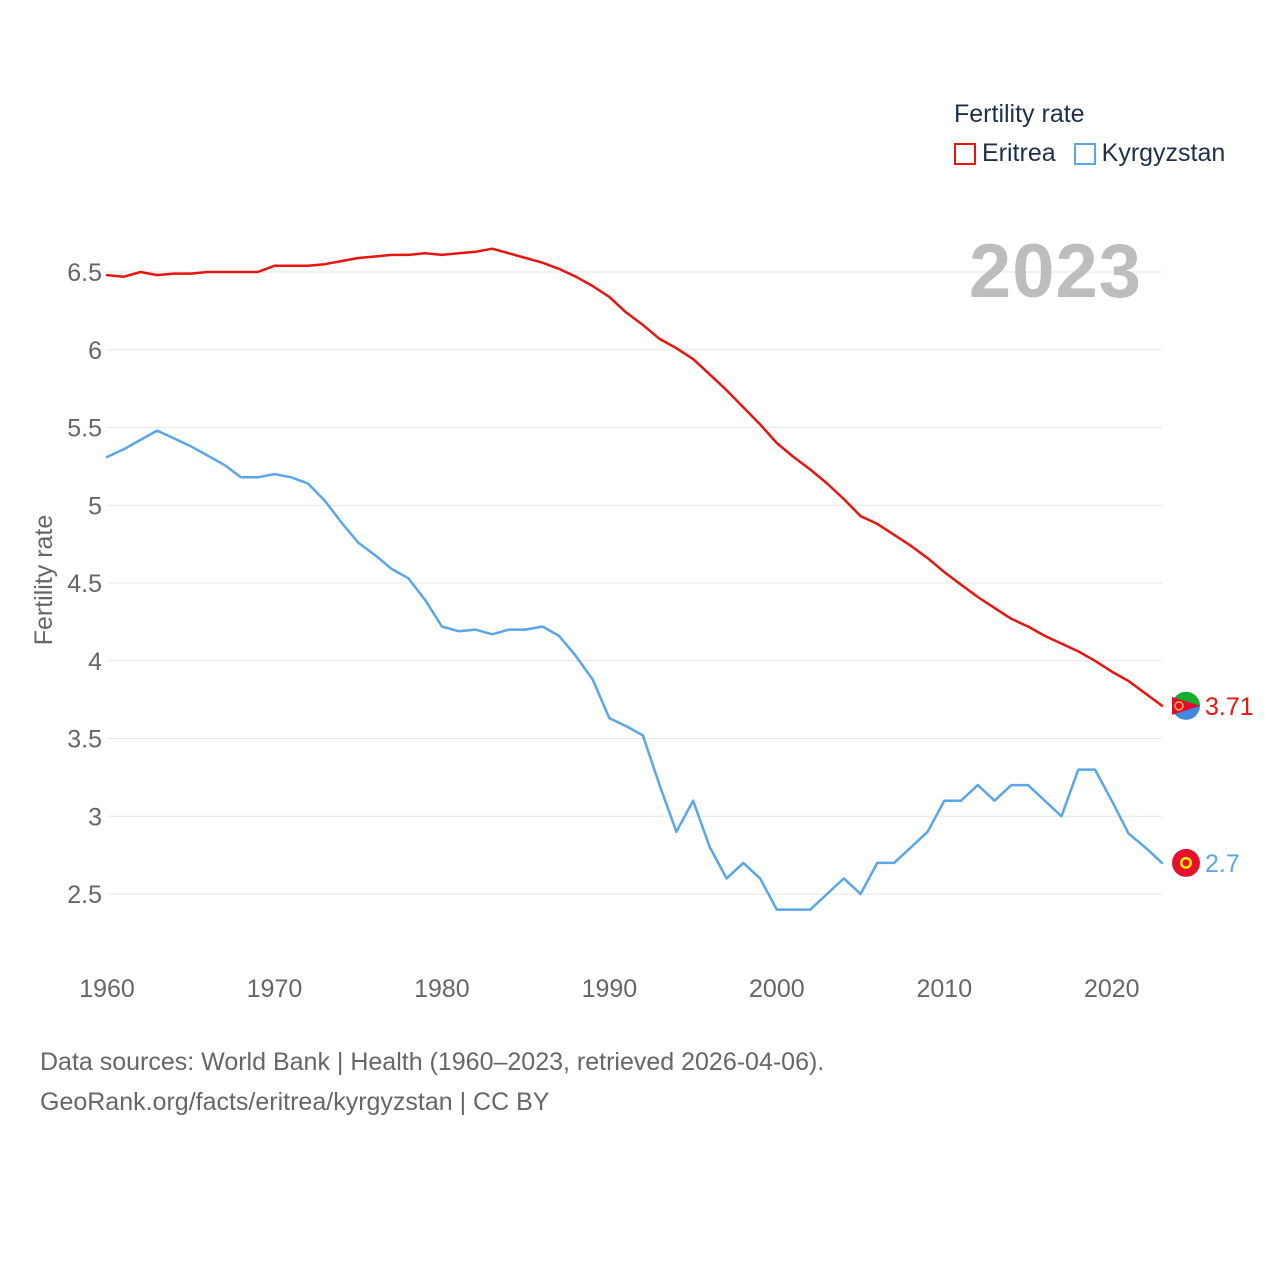 The height and width of the screenshot is (1280, 1280). I want to click on y-tick-label: 4, so click(95, 662).